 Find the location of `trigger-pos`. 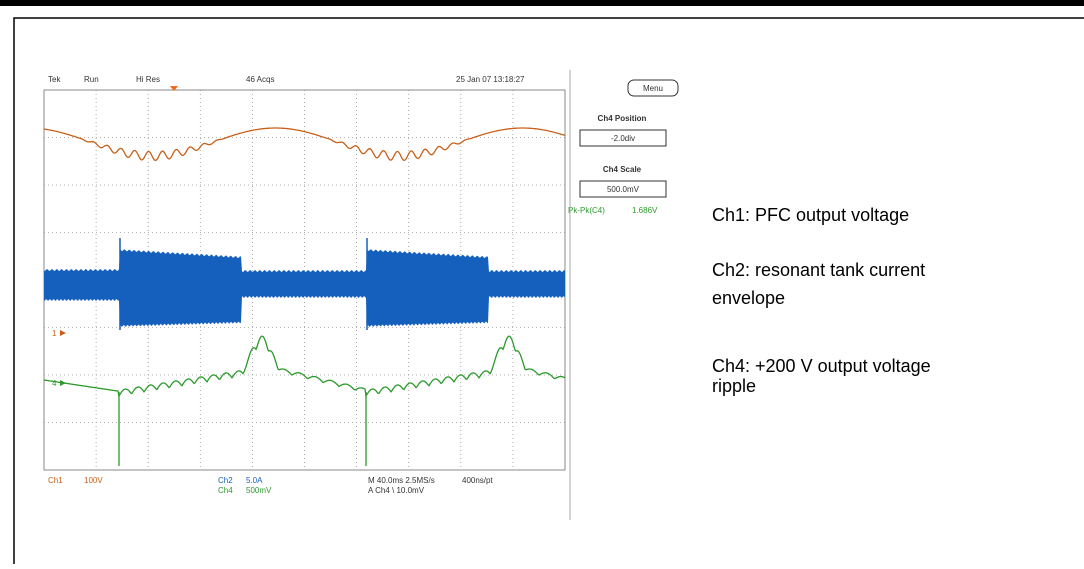

trigger-pos is located at coordinates (174, 88).